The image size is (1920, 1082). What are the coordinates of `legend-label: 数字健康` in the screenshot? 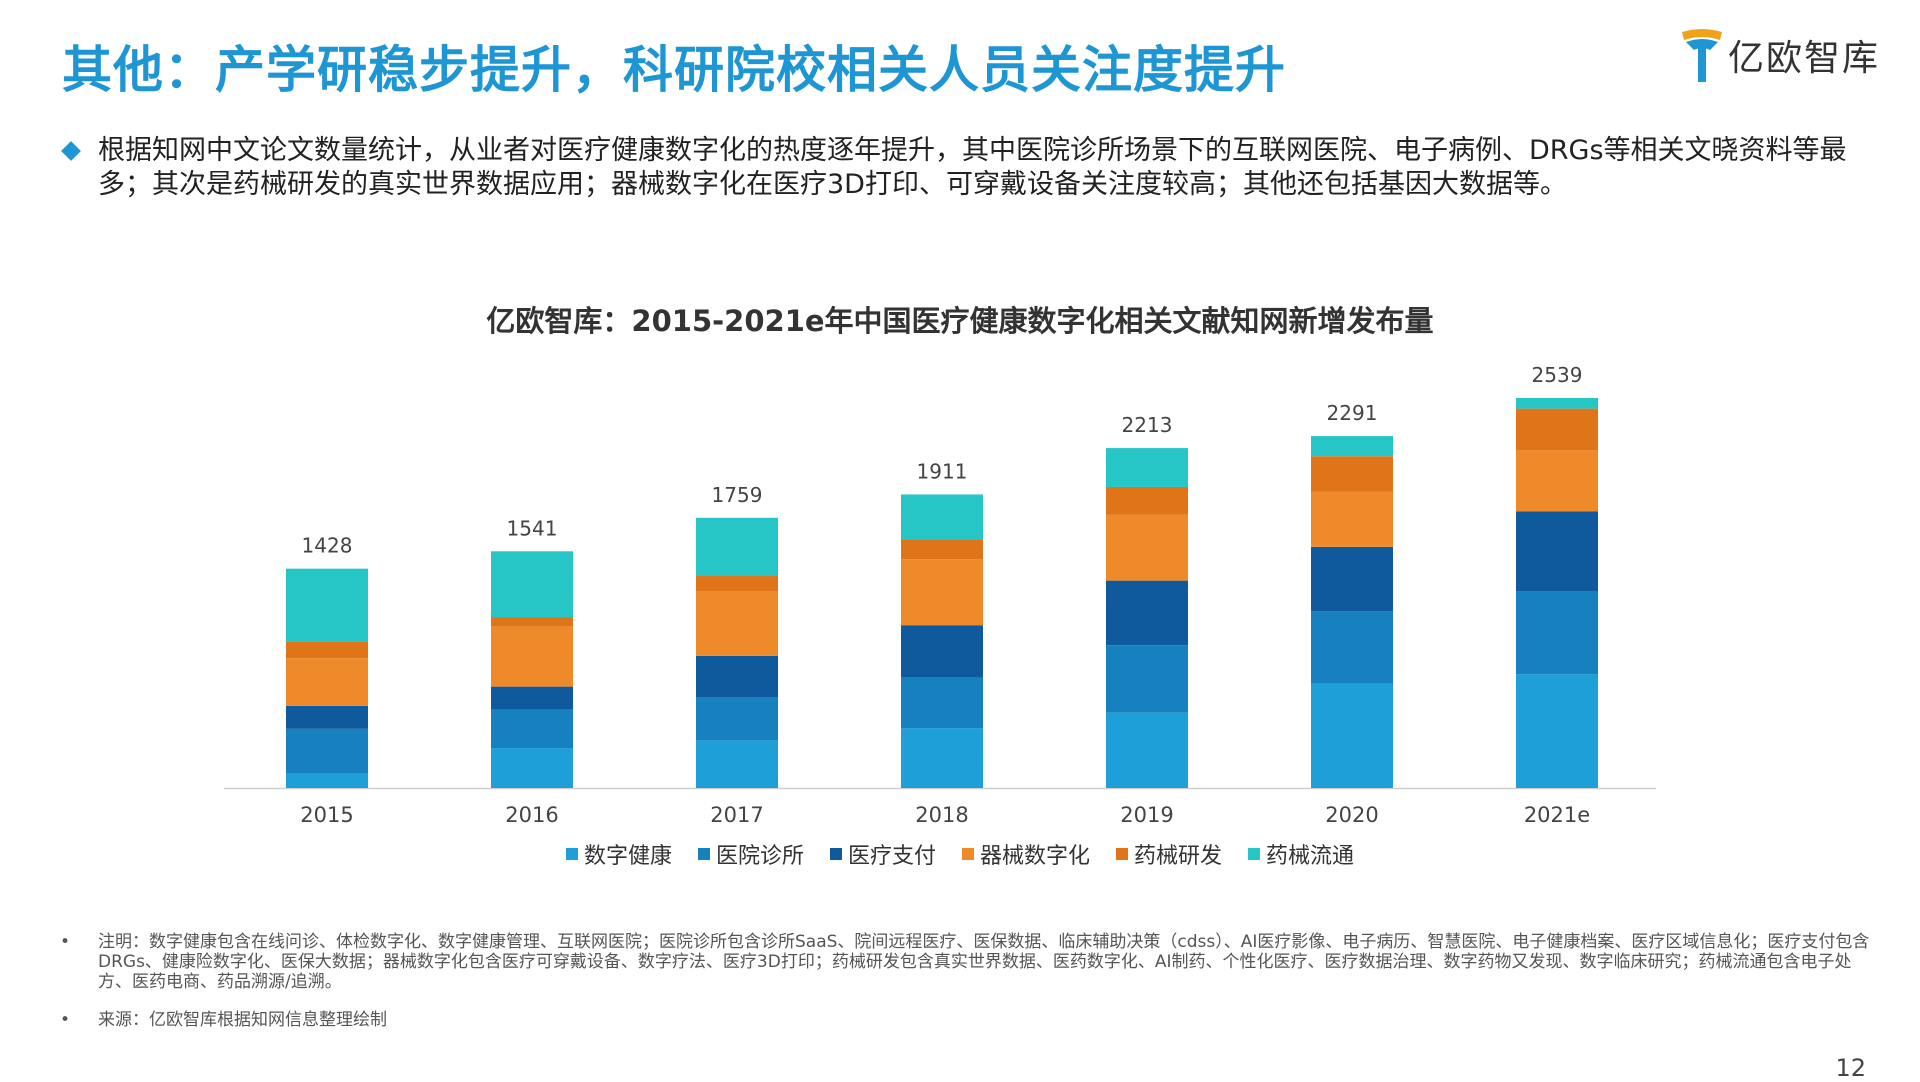 It's located at (627, 856).